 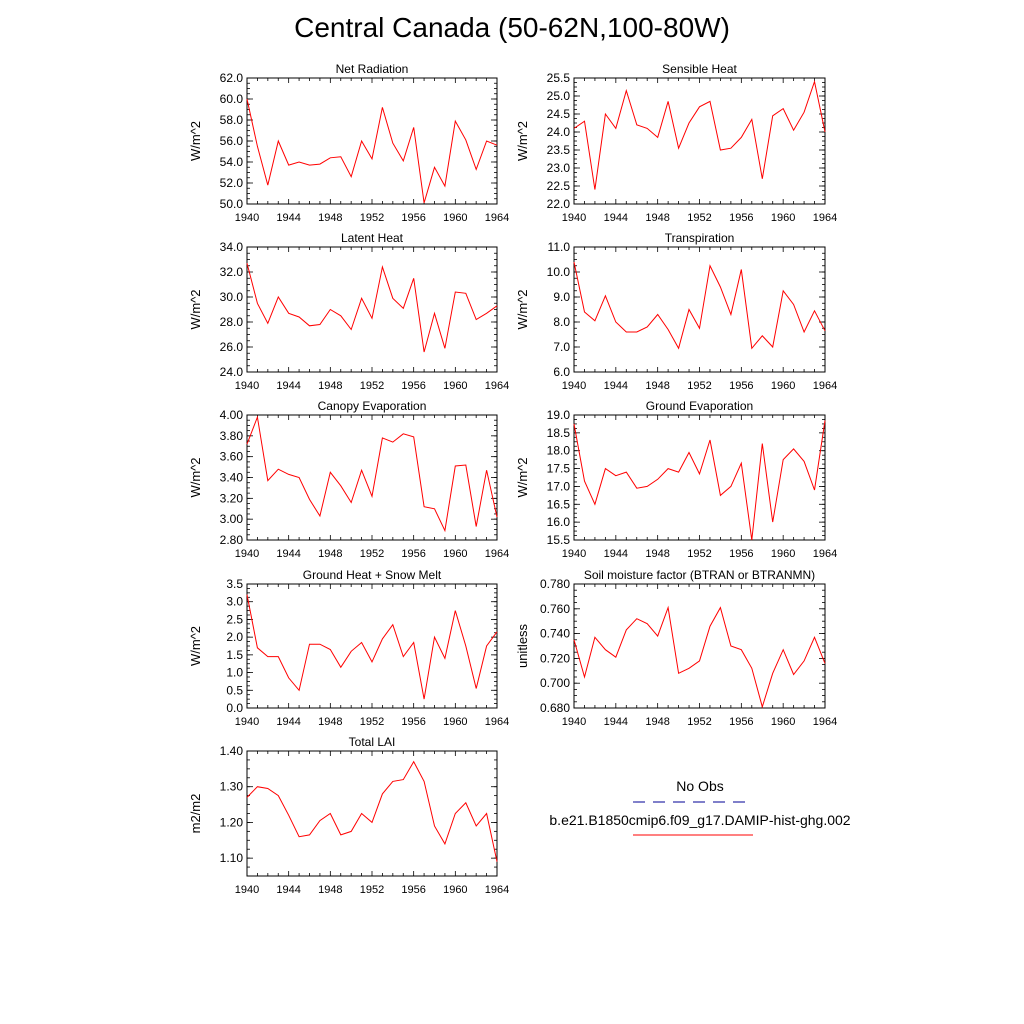 I want to click on y-tick-label: 0.780, so click(x=555, y=584).